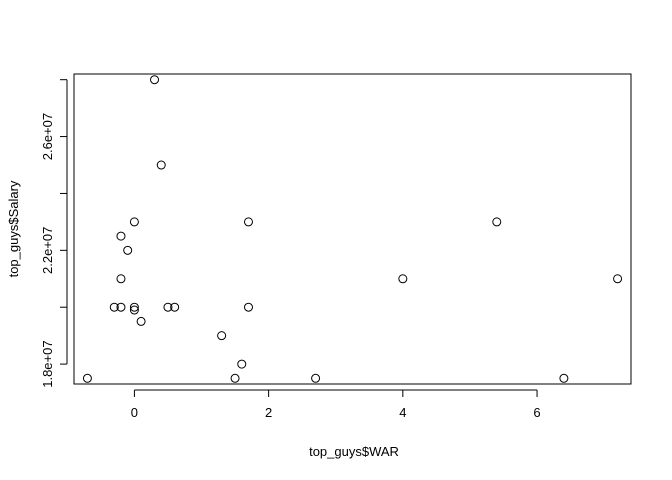  I want to click on y-axis: 1.8e+07 2.2e+07 2.6e+07, so click(54, 233).